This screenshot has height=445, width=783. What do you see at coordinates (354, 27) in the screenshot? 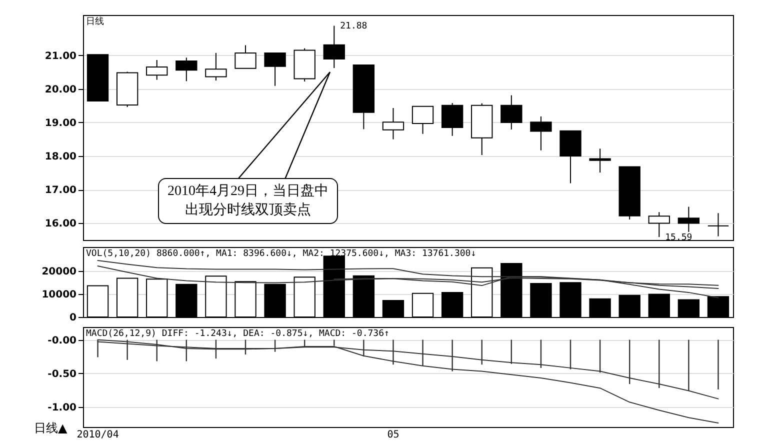
I see `annotation: 21.88` at bounding box center [354, 27].